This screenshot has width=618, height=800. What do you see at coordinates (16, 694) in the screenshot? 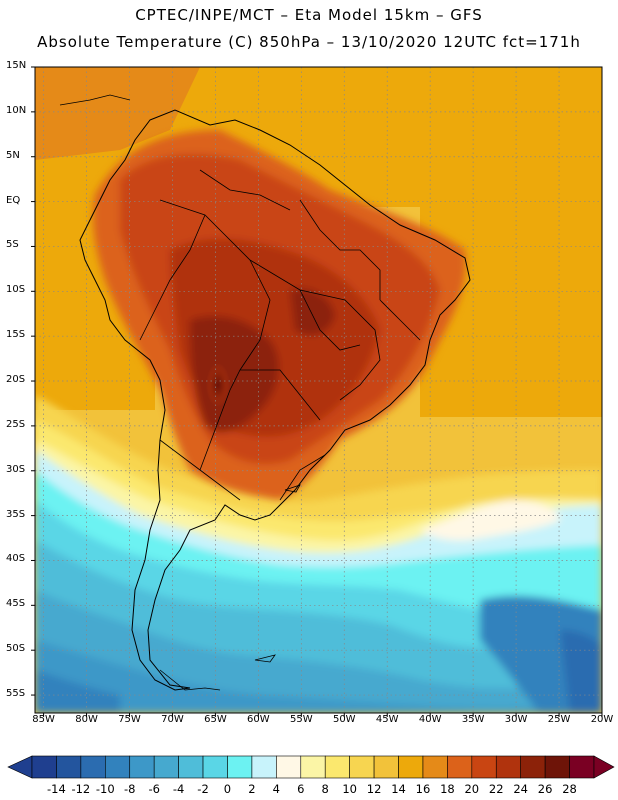
I see `lat-label: 55S` at bounding box center [16, 694].